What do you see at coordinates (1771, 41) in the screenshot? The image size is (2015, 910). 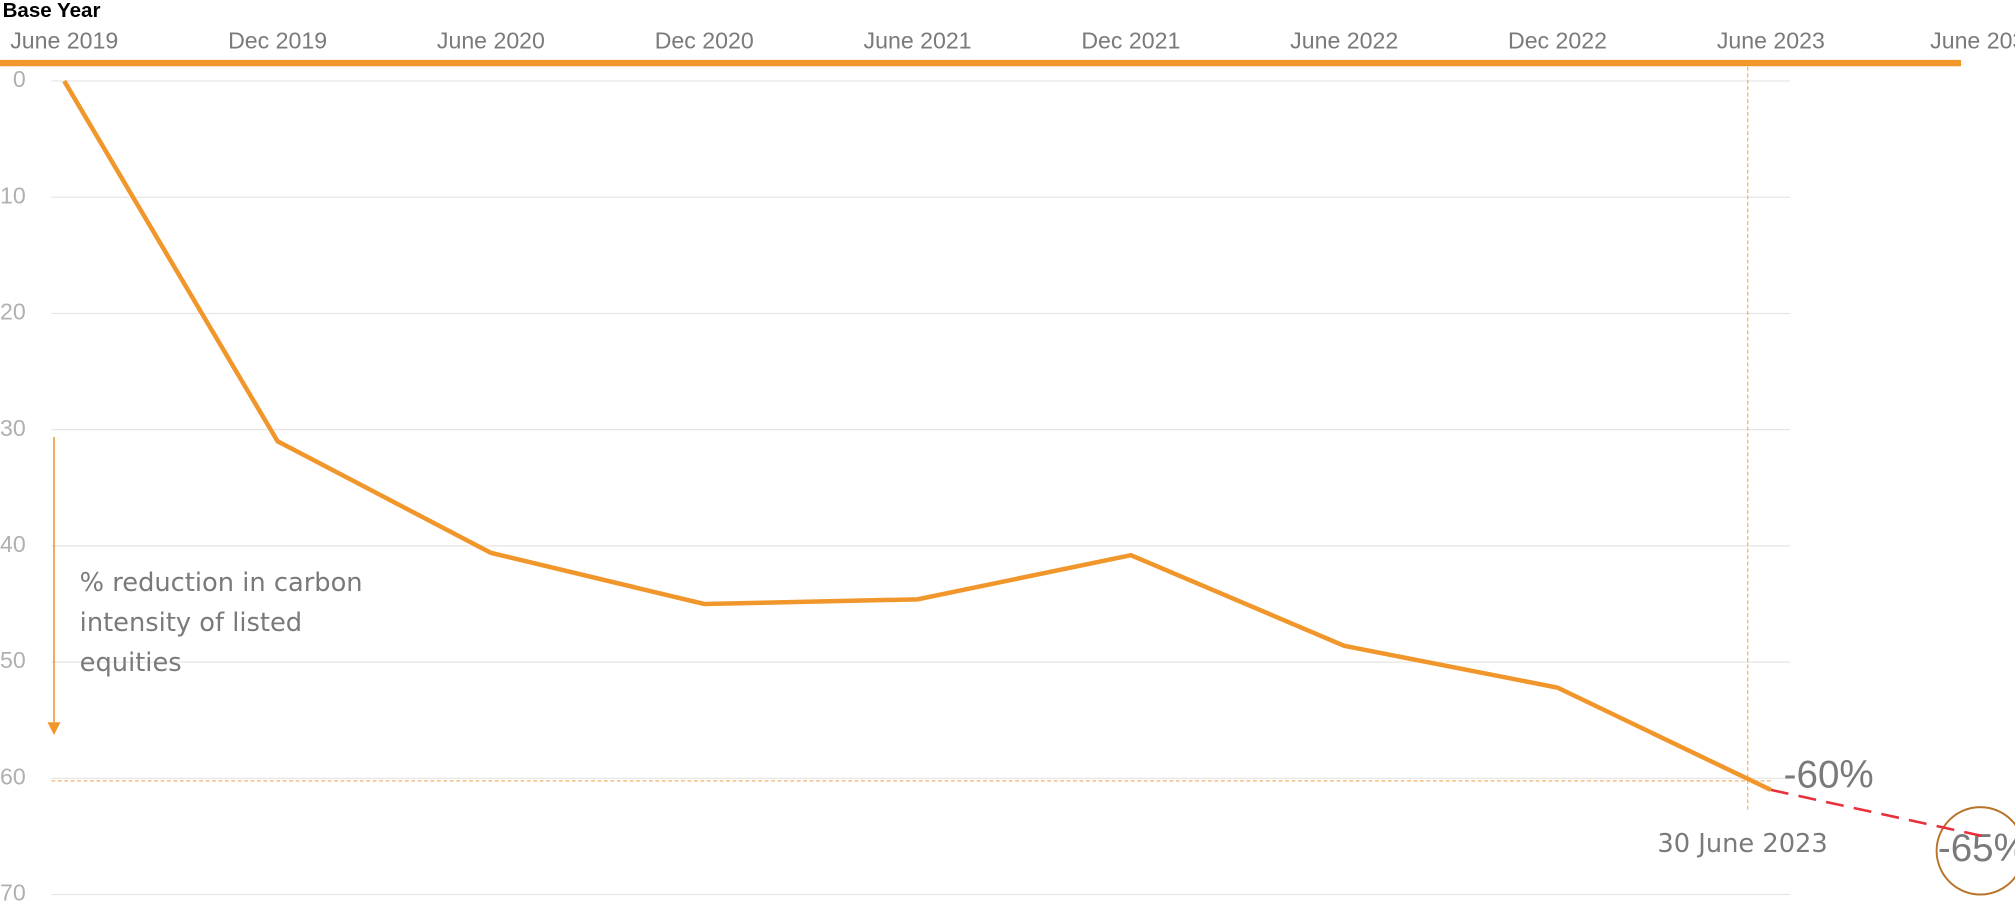 I see `x-tick-label: June 2023` at bounding box center [1771, 41].